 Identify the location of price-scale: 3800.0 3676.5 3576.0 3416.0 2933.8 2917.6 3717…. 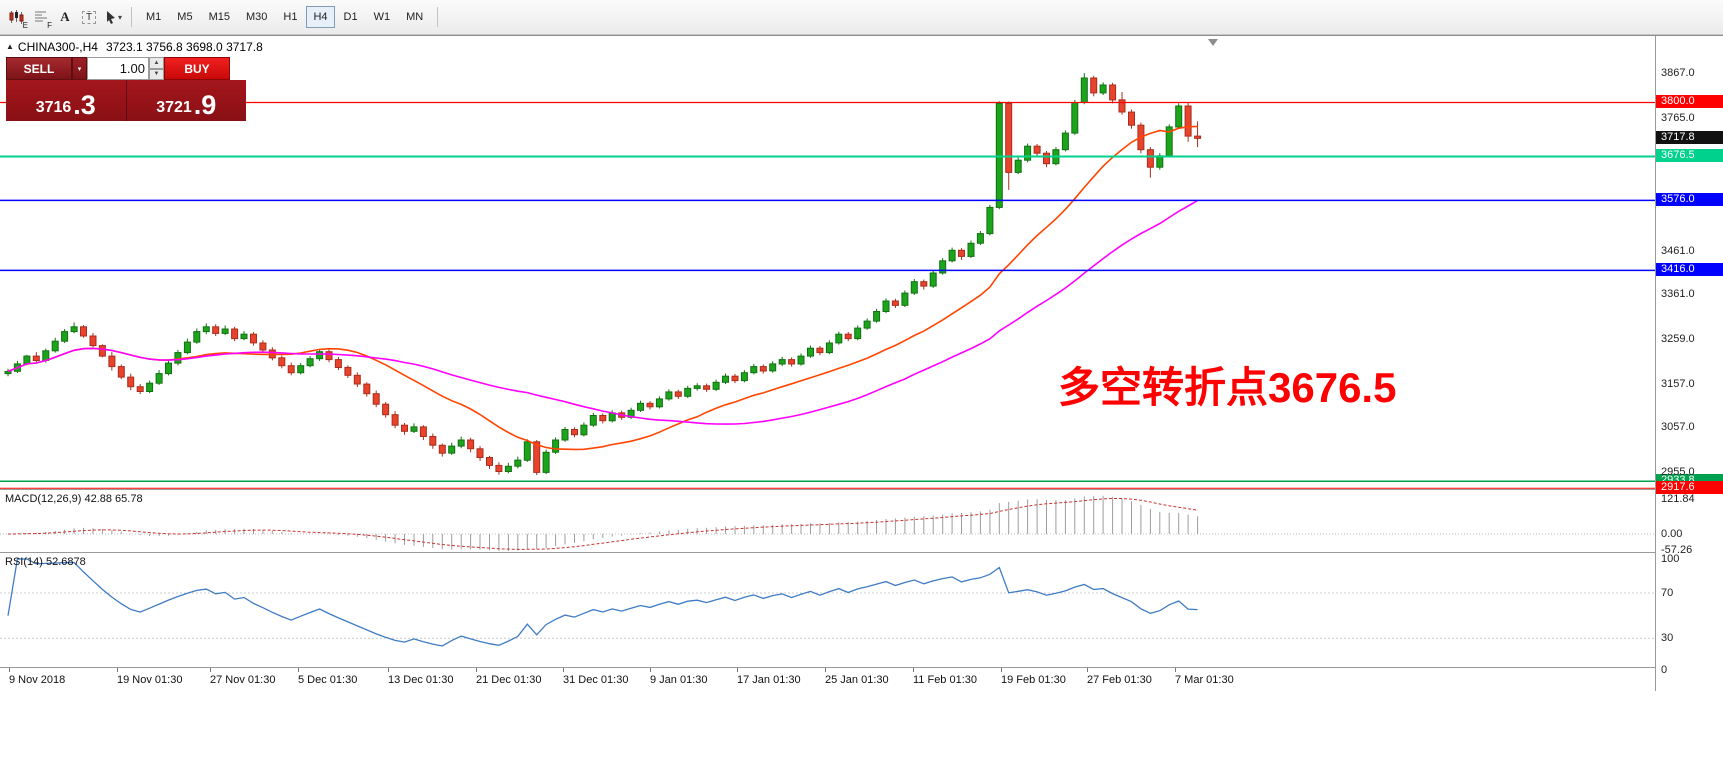
(1689, 363).